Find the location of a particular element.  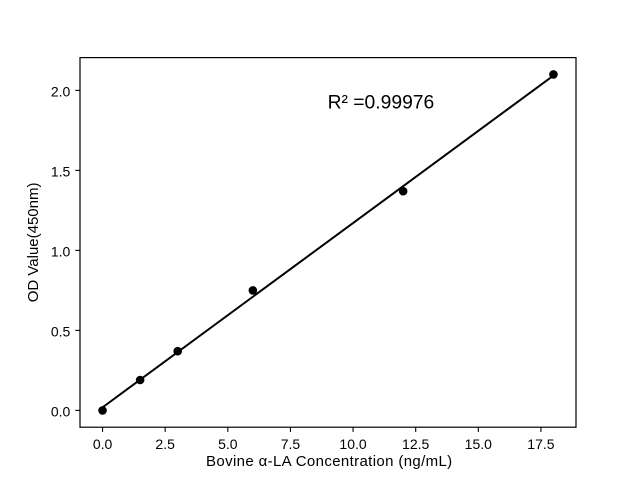

svg-text: 12.5 is located at coordinates (415, 444).